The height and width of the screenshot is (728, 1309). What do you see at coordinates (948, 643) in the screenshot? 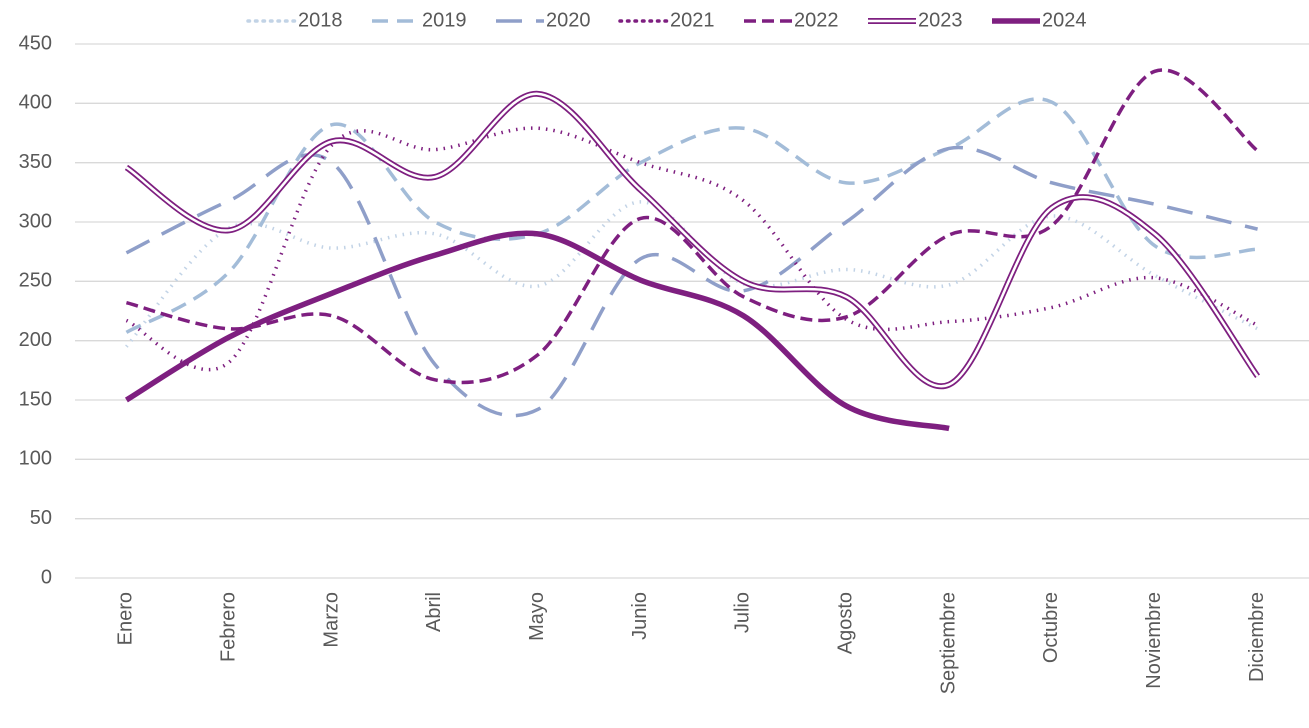
I see `x-tick-label: Septiembre` at bounding box center [948, 643].